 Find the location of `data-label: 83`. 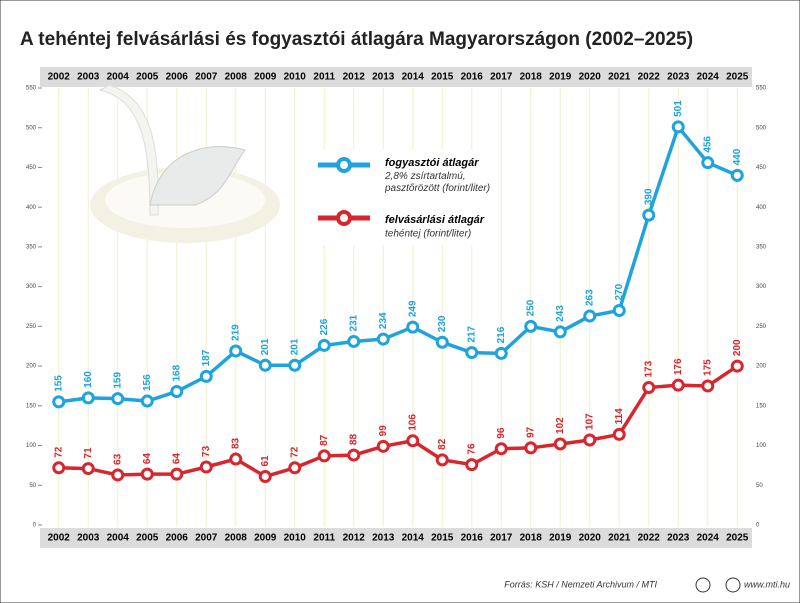

data-label: 83 is located at coordinates (235, 443).